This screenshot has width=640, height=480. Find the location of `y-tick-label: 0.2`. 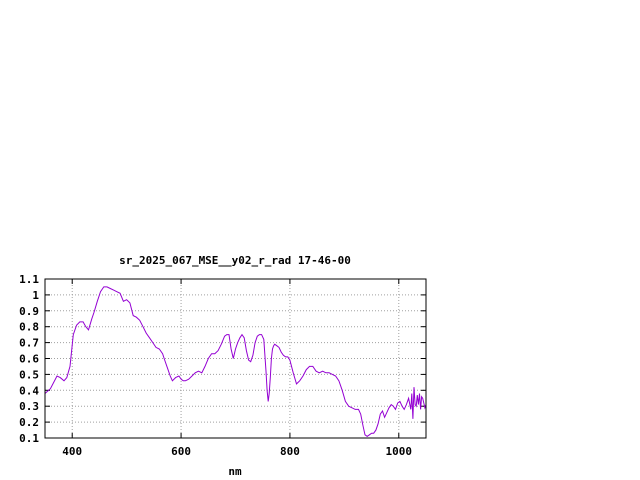

y-tick-label: 0.2 is located at coordinates (29, 422).